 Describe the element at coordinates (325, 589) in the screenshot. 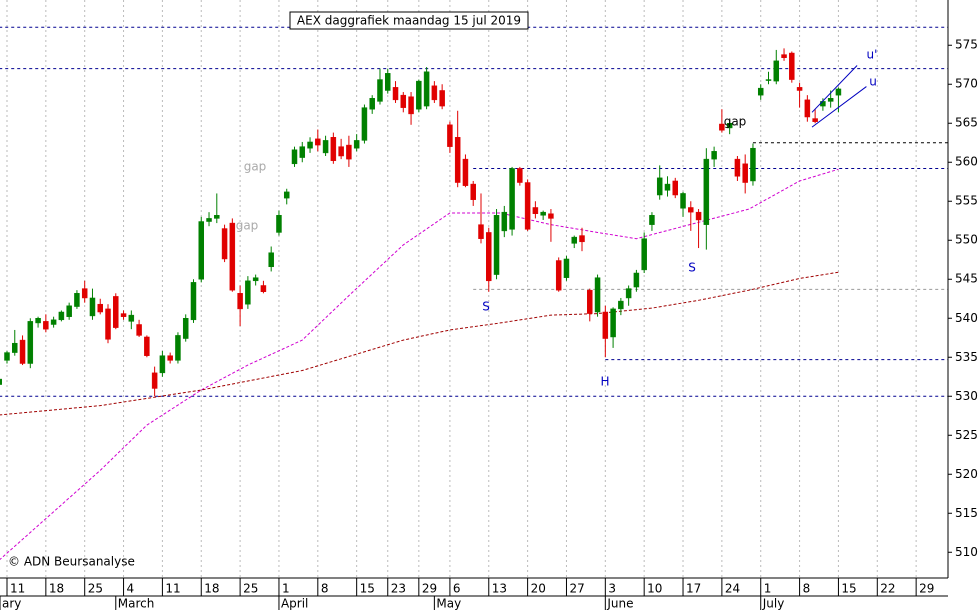

I see `x-tick-label: 8` at that location.